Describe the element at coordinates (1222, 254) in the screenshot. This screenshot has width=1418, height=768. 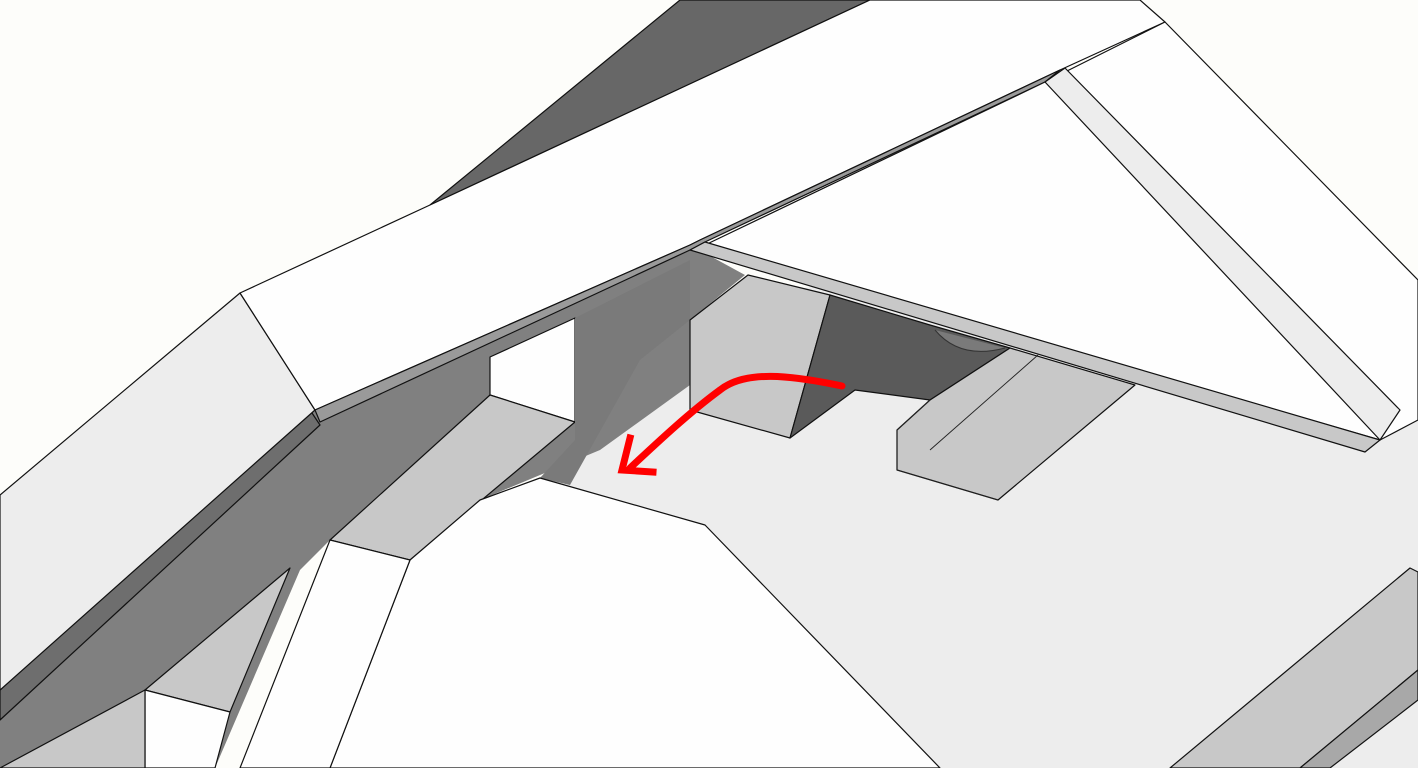
I see `triangle-diagonal-strip` at that location.